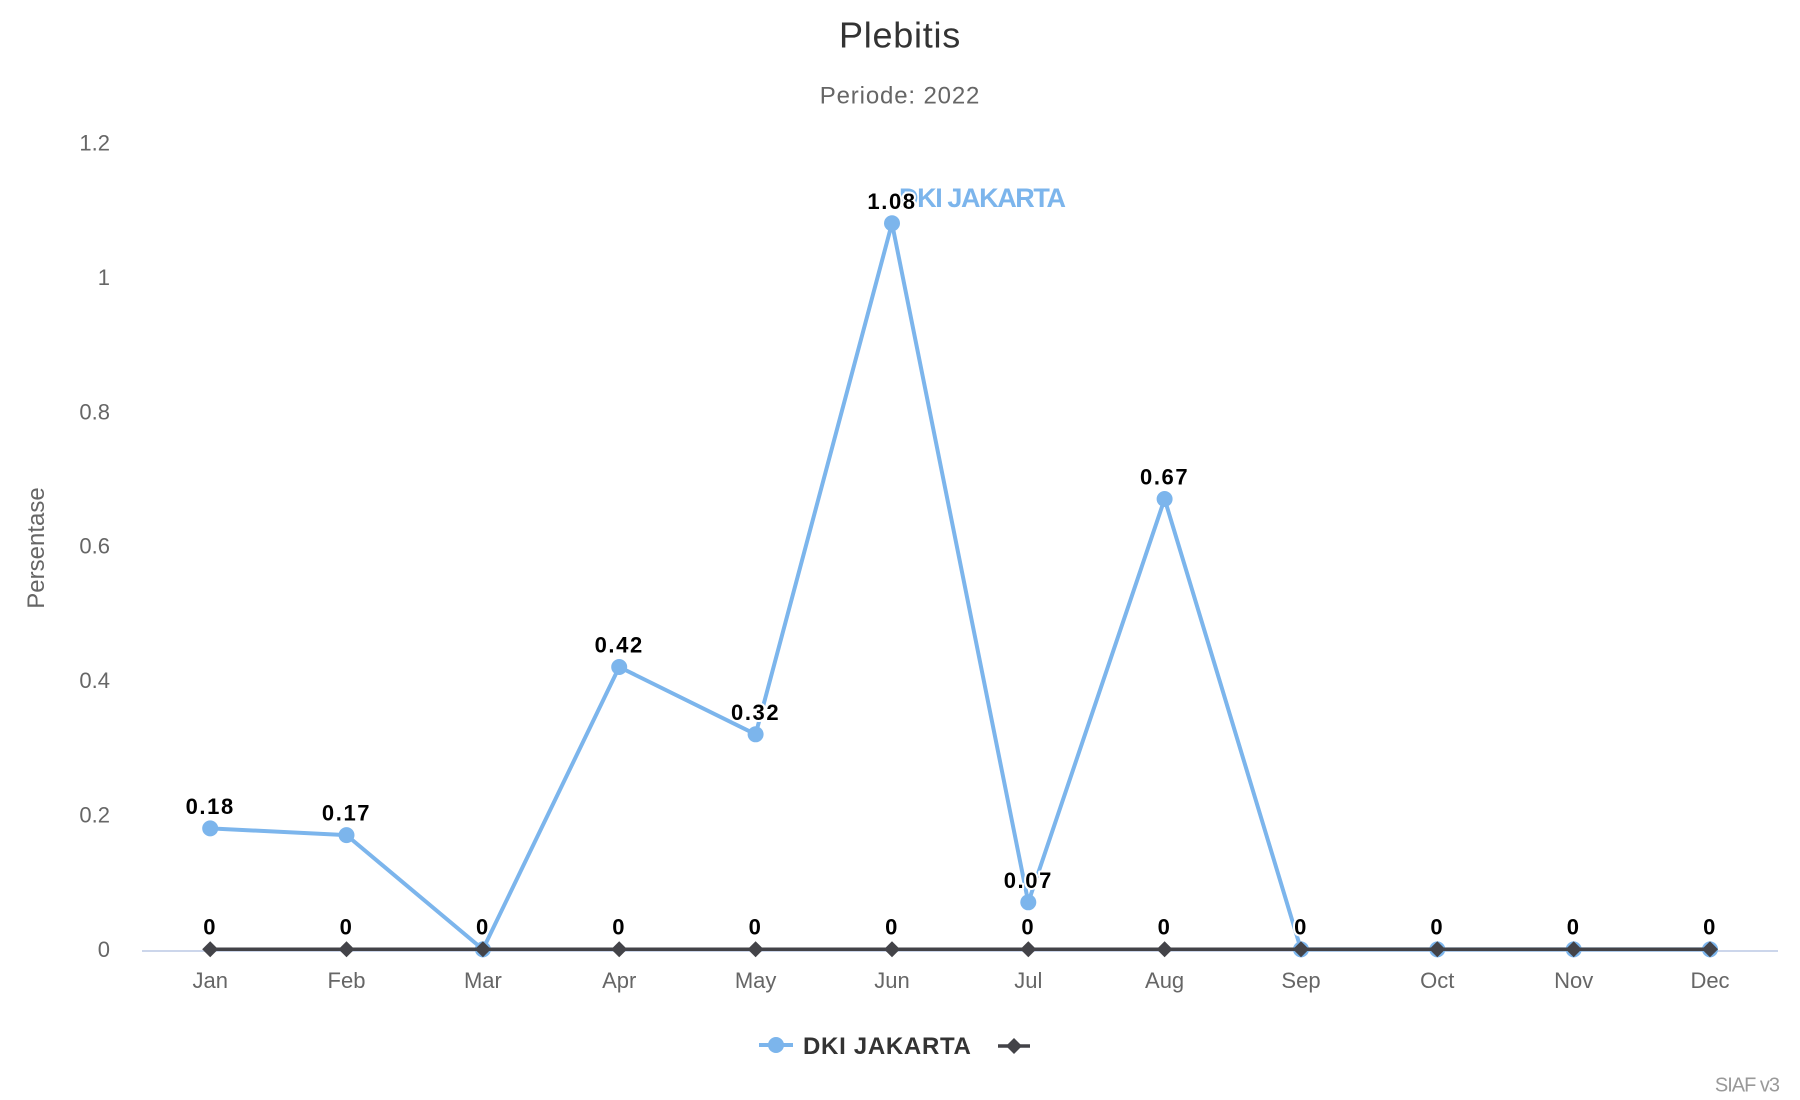 The width and height of the screenshot is (1800, 1100). I want to click on svg-text: 1, so click(104, 277).